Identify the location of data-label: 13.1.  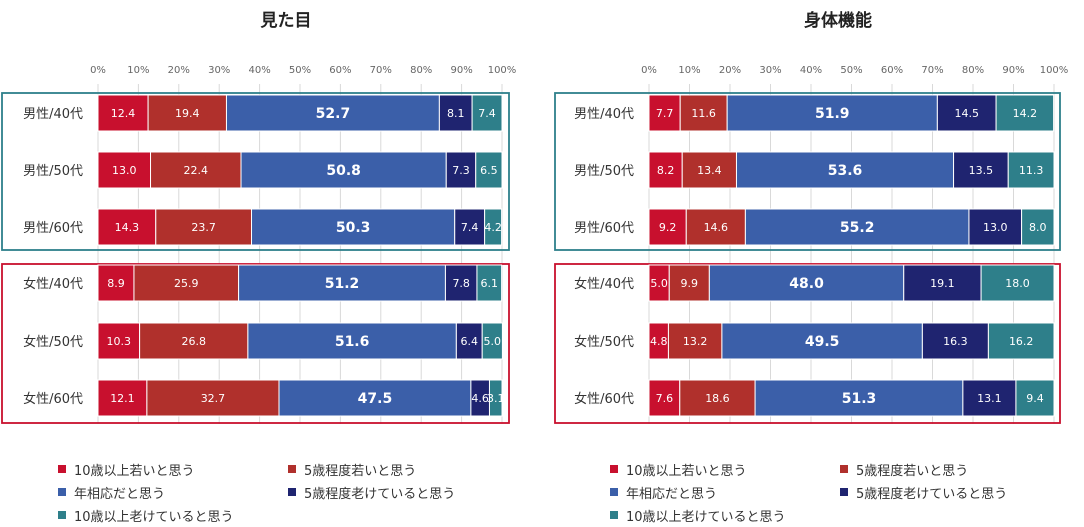
(989, 398).